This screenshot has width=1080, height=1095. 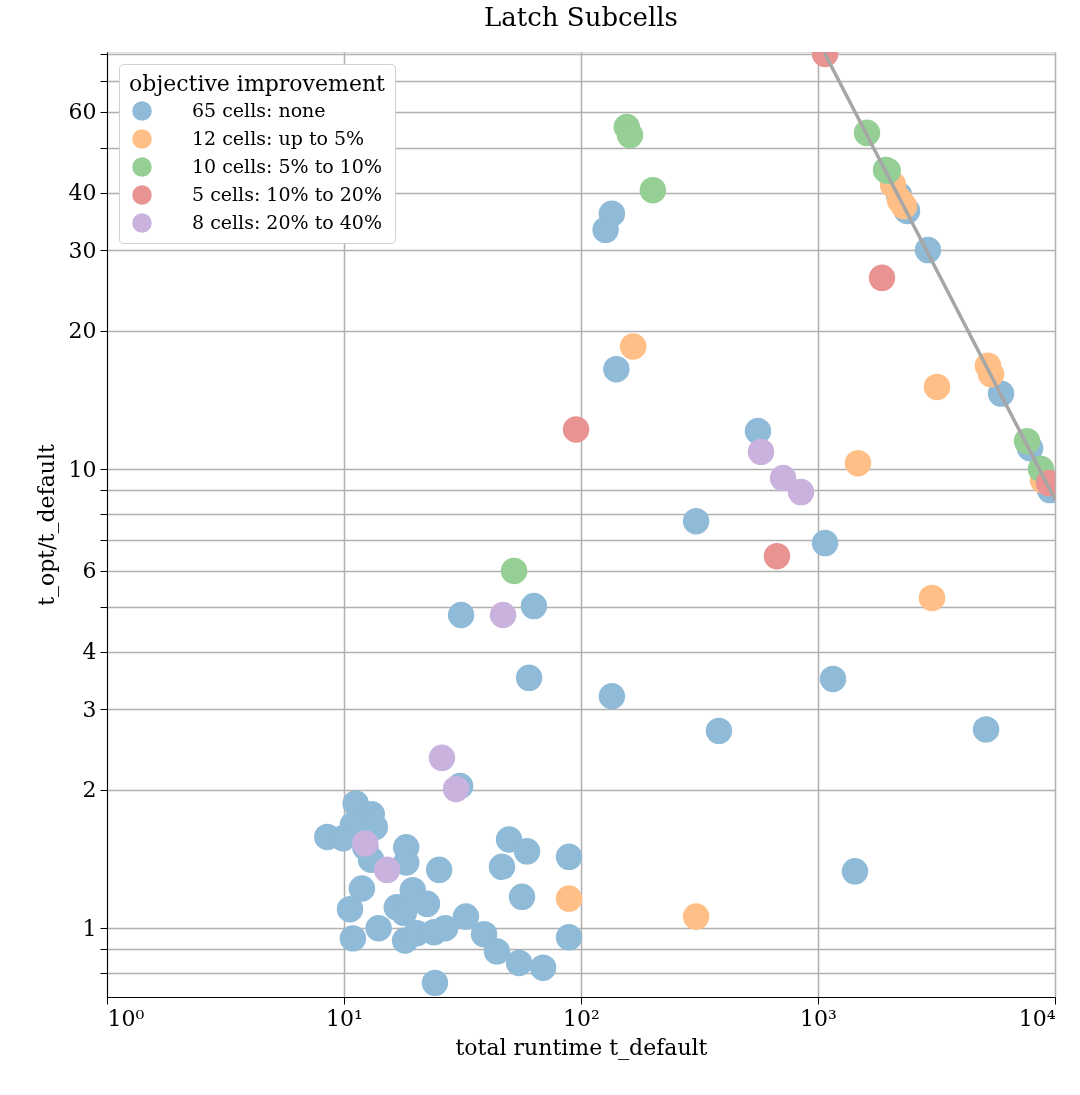 I want to click on x-axis-title: total runtime t_default, so click(x=581, y=1047).